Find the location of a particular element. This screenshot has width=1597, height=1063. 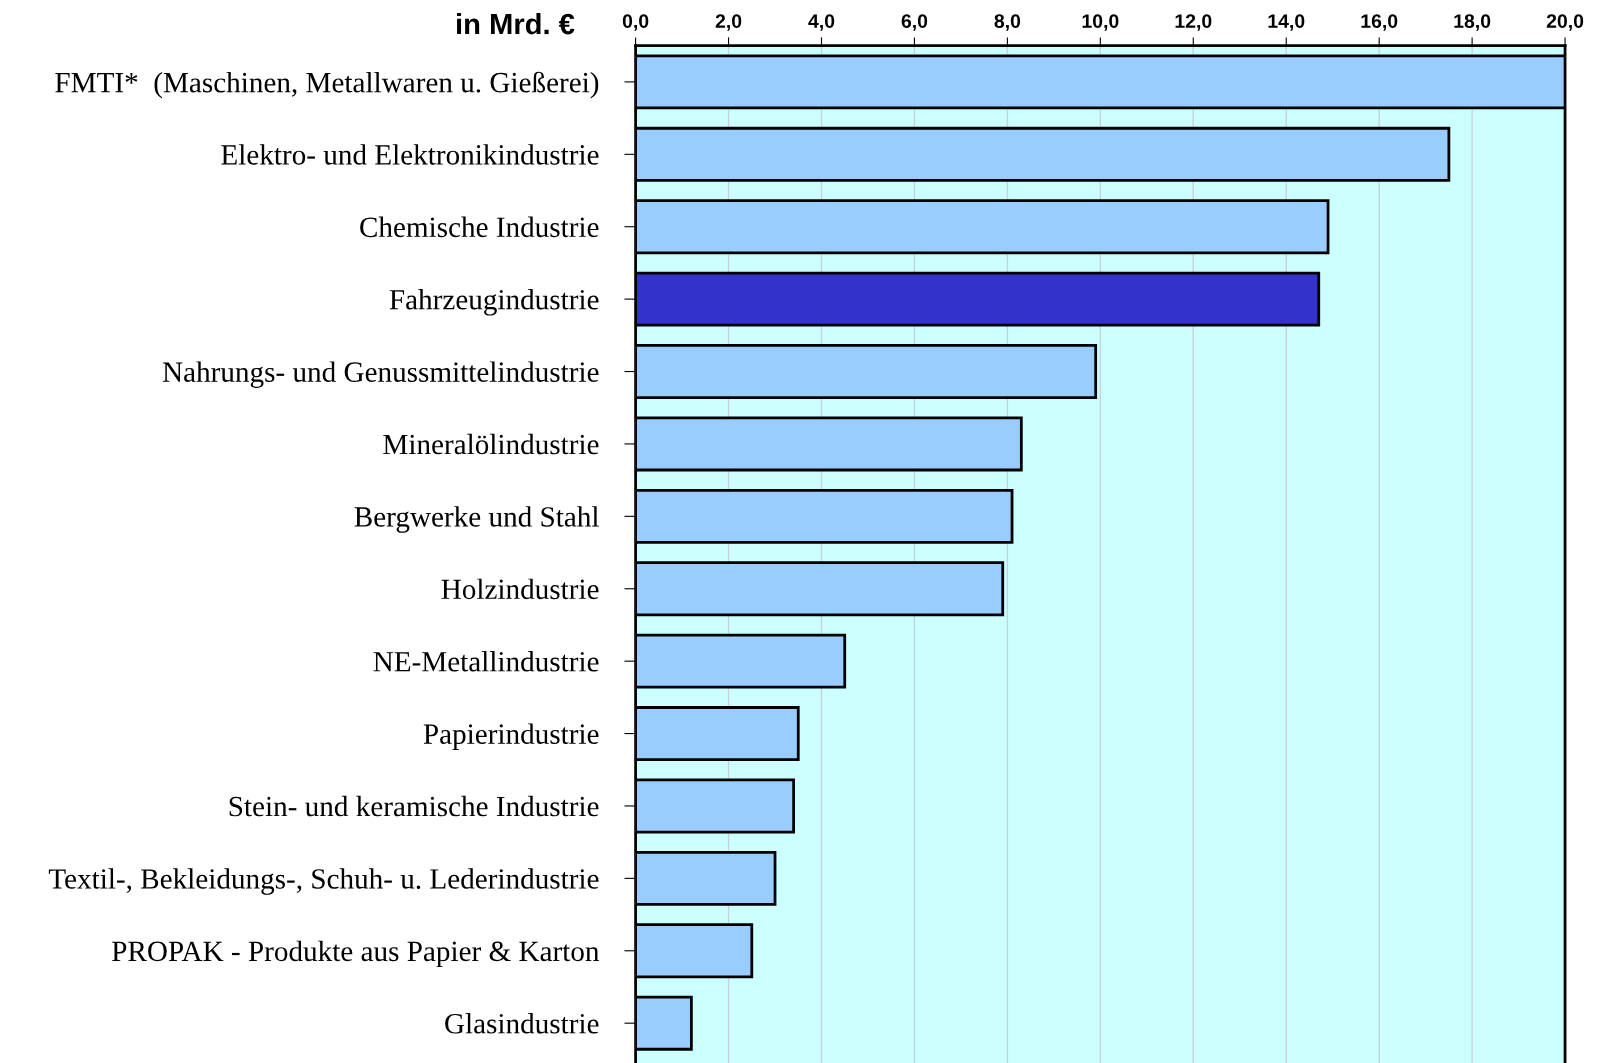

x-tick-label: 20,0 is located at coordinates (1565, 22).